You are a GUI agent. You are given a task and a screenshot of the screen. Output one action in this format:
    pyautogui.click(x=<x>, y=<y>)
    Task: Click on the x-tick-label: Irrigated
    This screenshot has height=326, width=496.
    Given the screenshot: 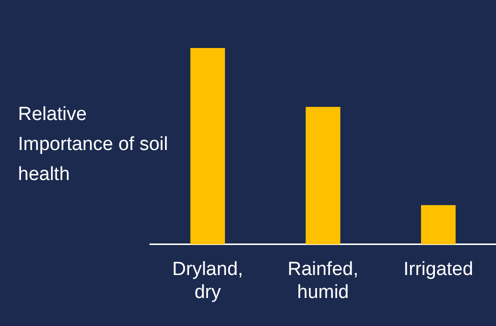 What is the action you would take?
    pyautogui.click(x=438, y=269)
    